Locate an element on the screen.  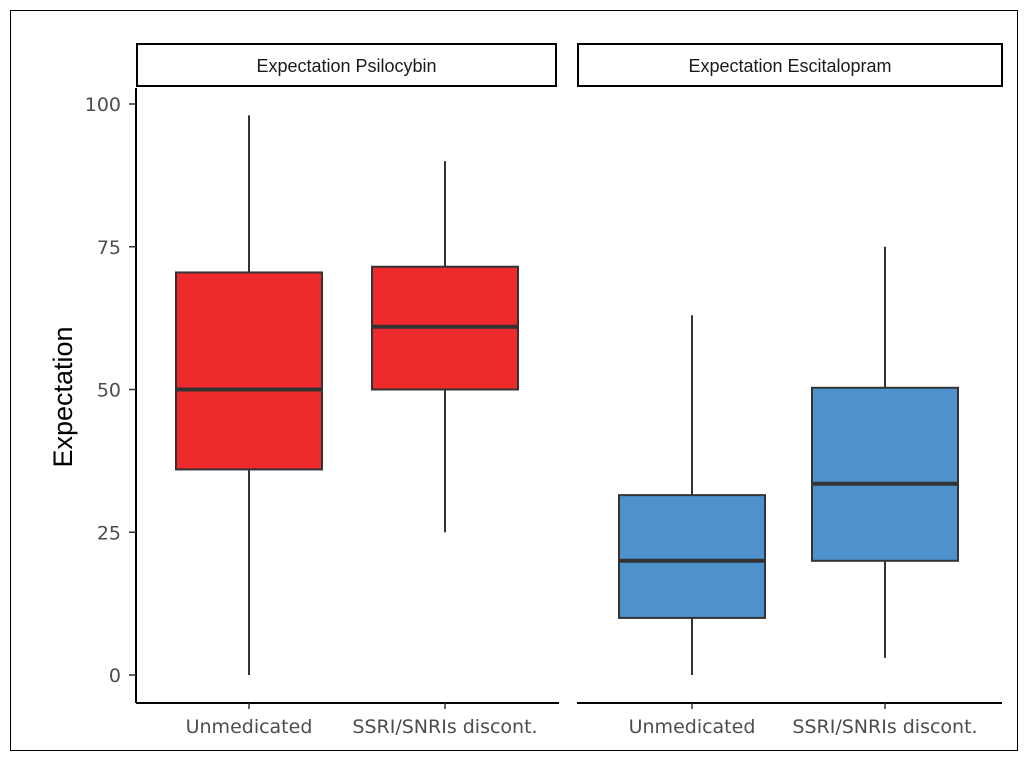
y-tick-label: 50 is located at coordinates (109, 391).